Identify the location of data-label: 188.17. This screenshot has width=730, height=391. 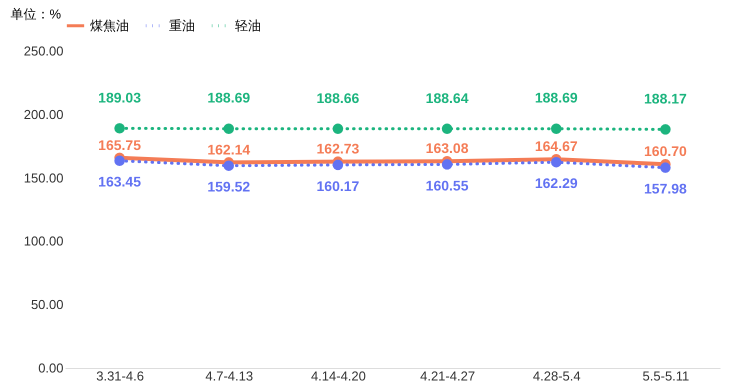
(666, 98).